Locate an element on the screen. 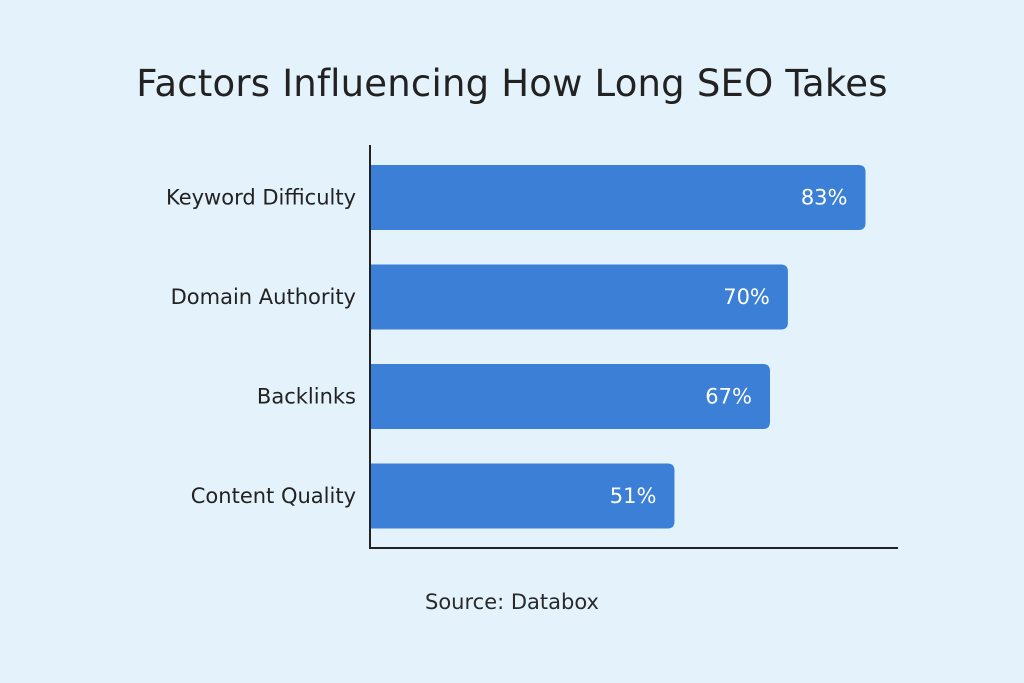 The width and height of the screenshot is (1024, 683). data-label: 70% is located at coordinates (746, 297).